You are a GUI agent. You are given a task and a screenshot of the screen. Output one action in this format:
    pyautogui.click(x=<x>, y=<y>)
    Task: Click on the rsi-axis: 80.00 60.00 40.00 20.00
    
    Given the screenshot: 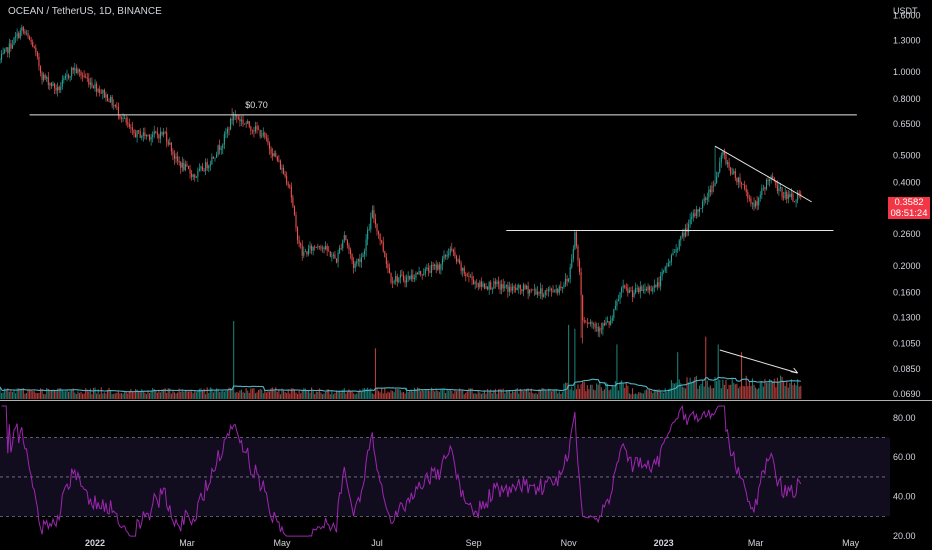 What is the action you would take?
    pyautogui.click(x=904, y=477)
    